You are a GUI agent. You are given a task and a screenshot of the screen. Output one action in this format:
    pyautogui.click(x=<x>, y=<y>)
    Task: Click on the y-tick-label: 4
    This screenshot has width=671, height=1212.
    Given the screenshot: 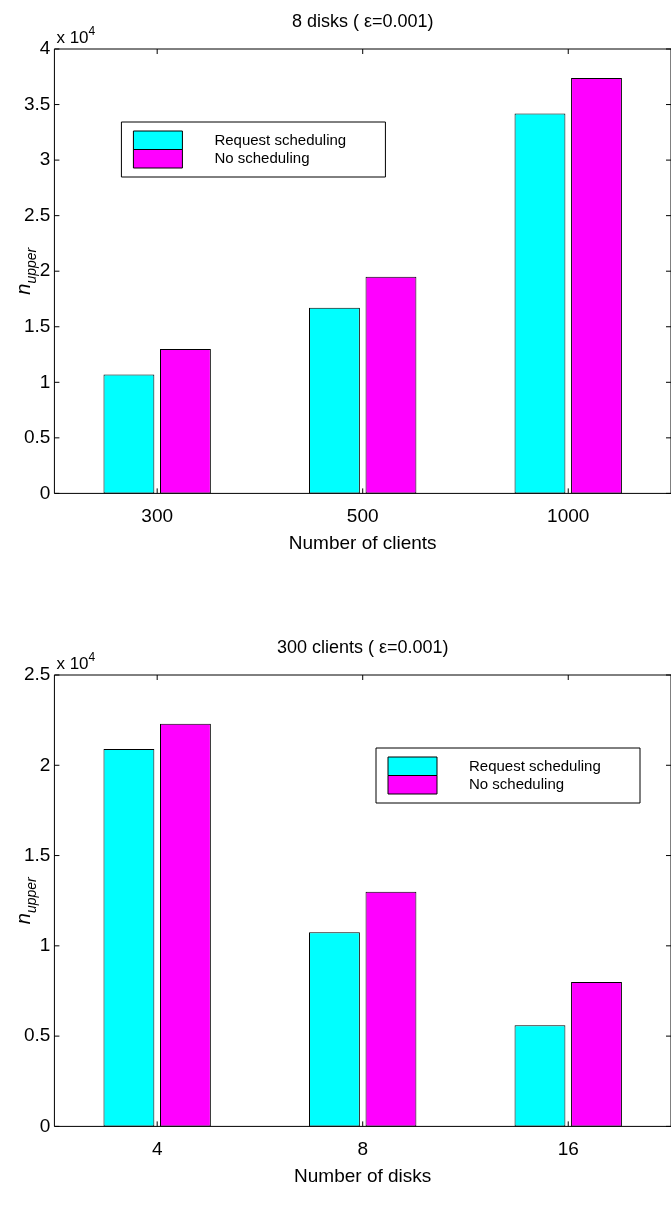 What is the action you would take?
    pyautogui.click(x=45, y=48)
    